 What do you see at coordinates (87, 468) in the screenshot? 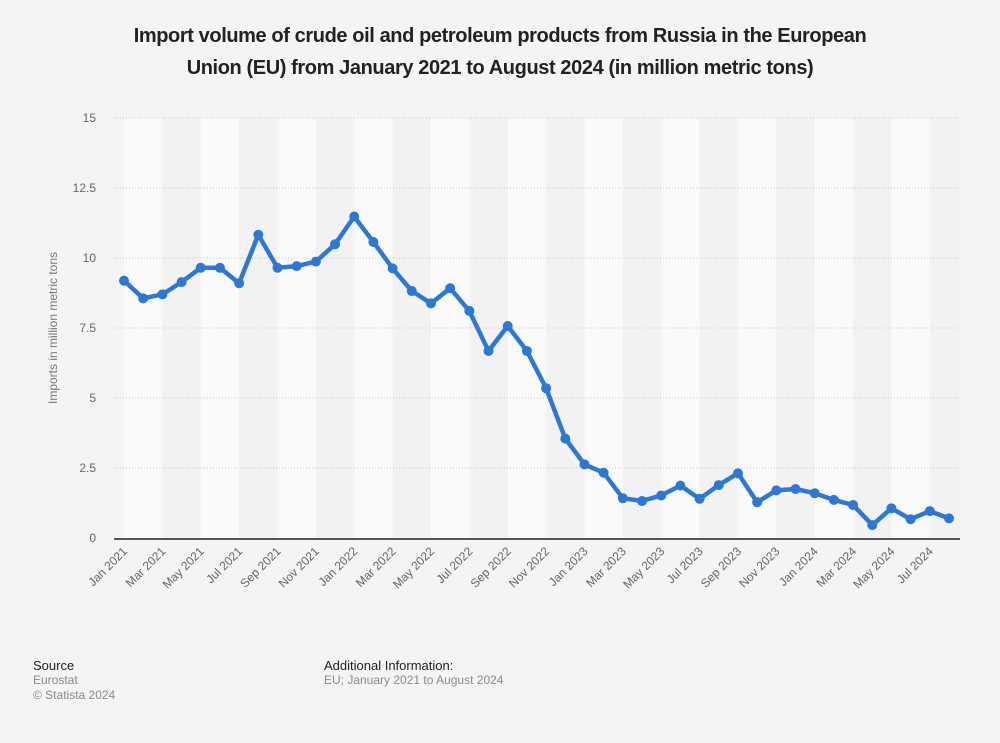
I see `y-tick-label: 2.5` at bounding box center [87, 468].